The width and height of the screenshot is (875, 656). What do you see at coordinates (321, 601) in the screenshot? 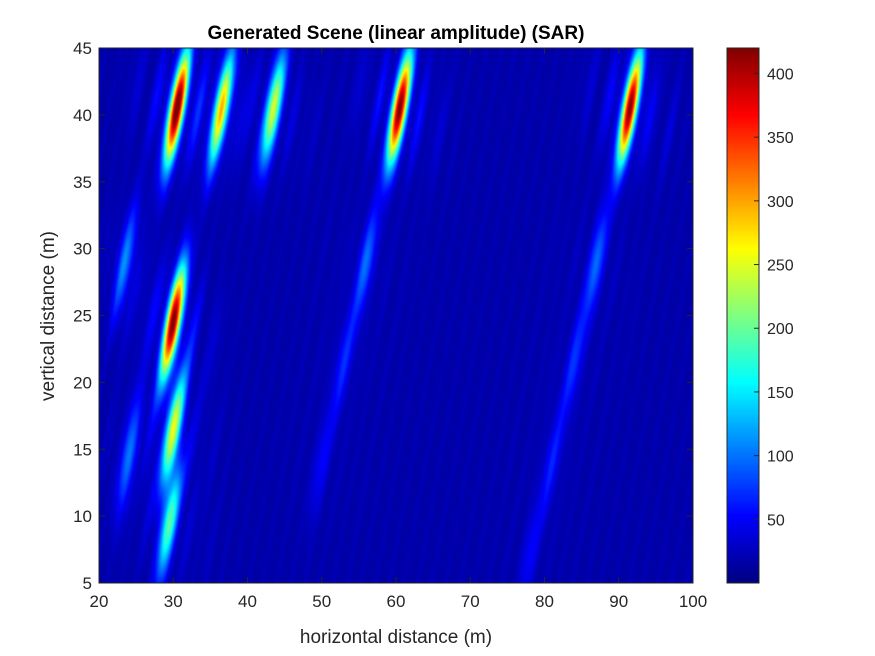
I see `x-tick-label: 50` at bounding box center [321, 601].